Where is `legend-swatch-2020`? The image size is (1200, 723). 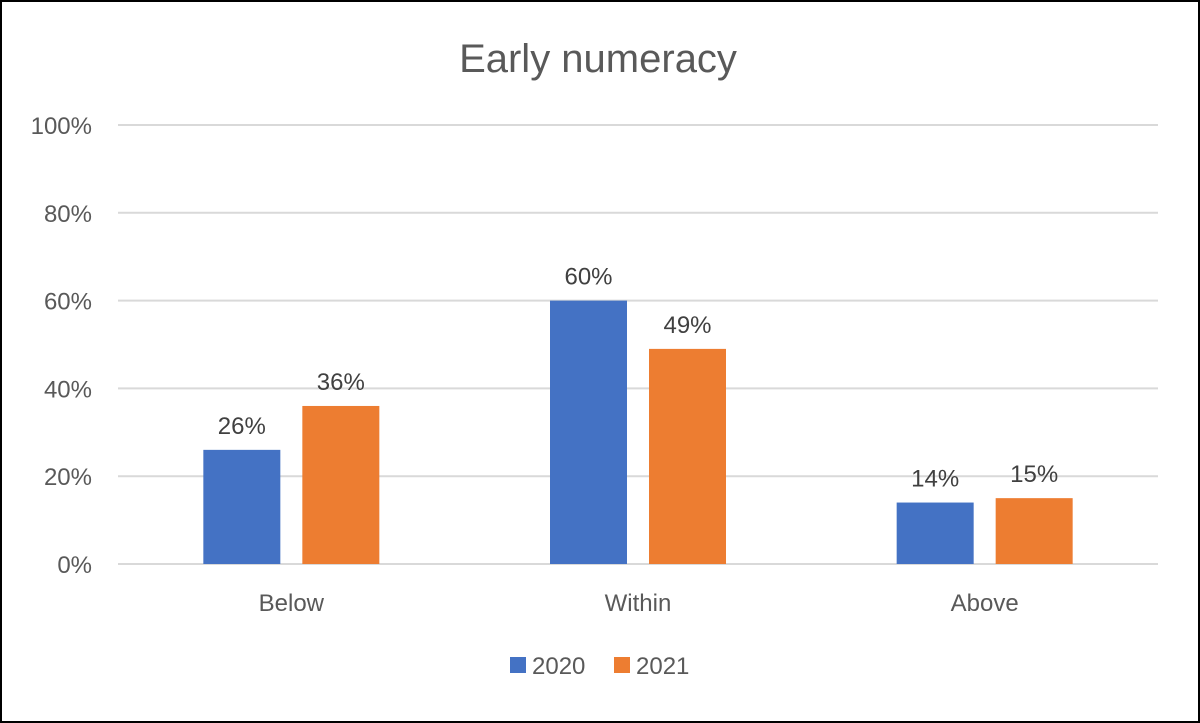 legend-swatch-2020 is located at coordinates (518, 665).